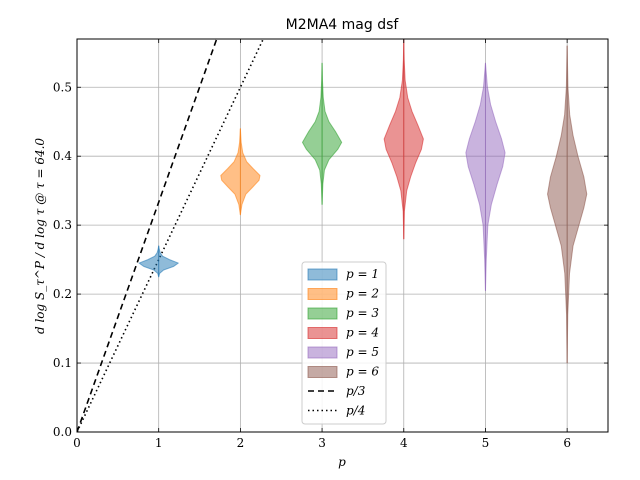  What do you see at coordinates (62, 294) in the screenshot?
I see `y-tick-label: 0.2` at bounding box center [62, 294].